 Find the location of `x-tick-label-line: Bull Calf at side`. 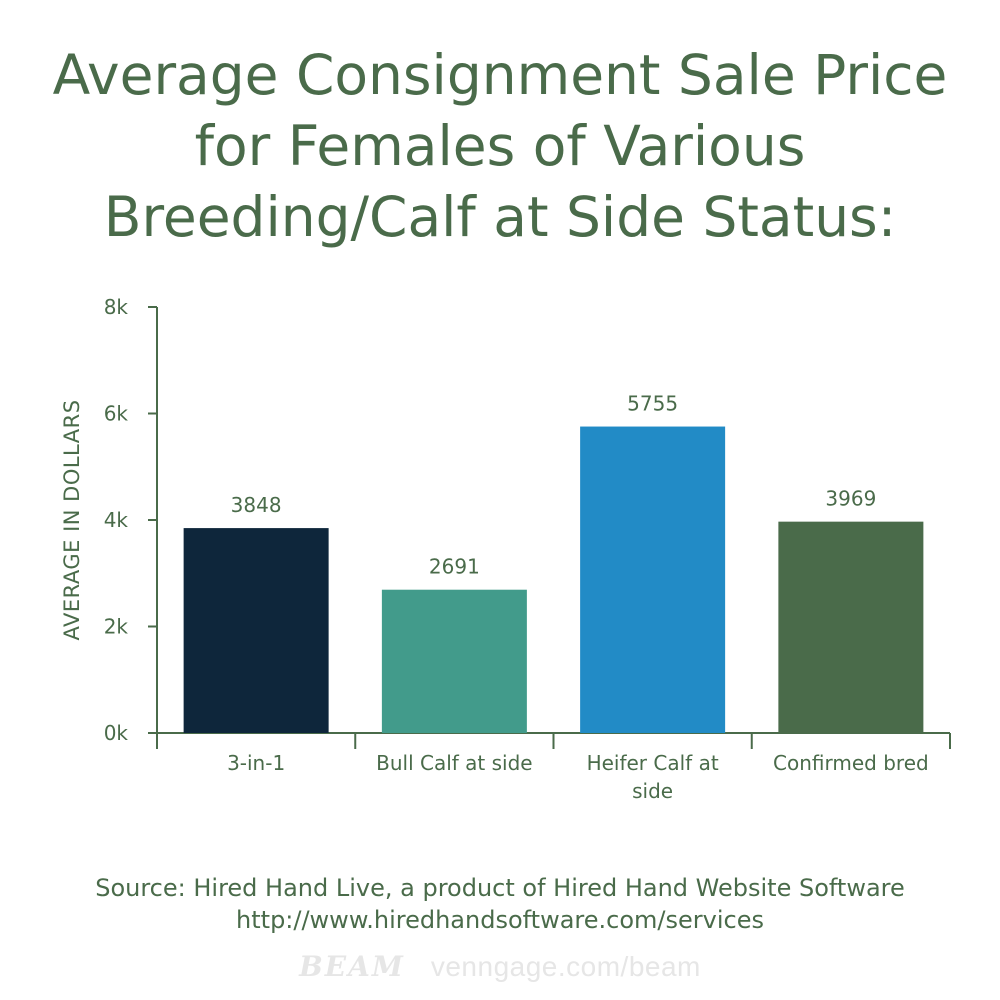

x-tick-label-line: Bull Calf at side is located at coordinates (454, 763).